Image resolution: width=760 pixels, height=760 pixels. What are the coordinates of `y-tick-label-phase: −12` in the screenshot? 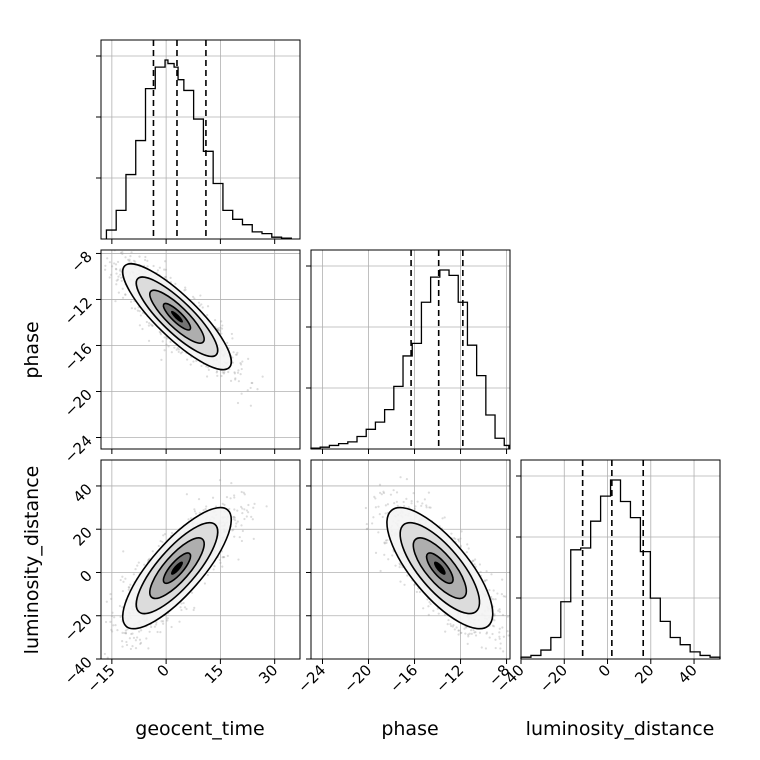 It's located at (78, 311).